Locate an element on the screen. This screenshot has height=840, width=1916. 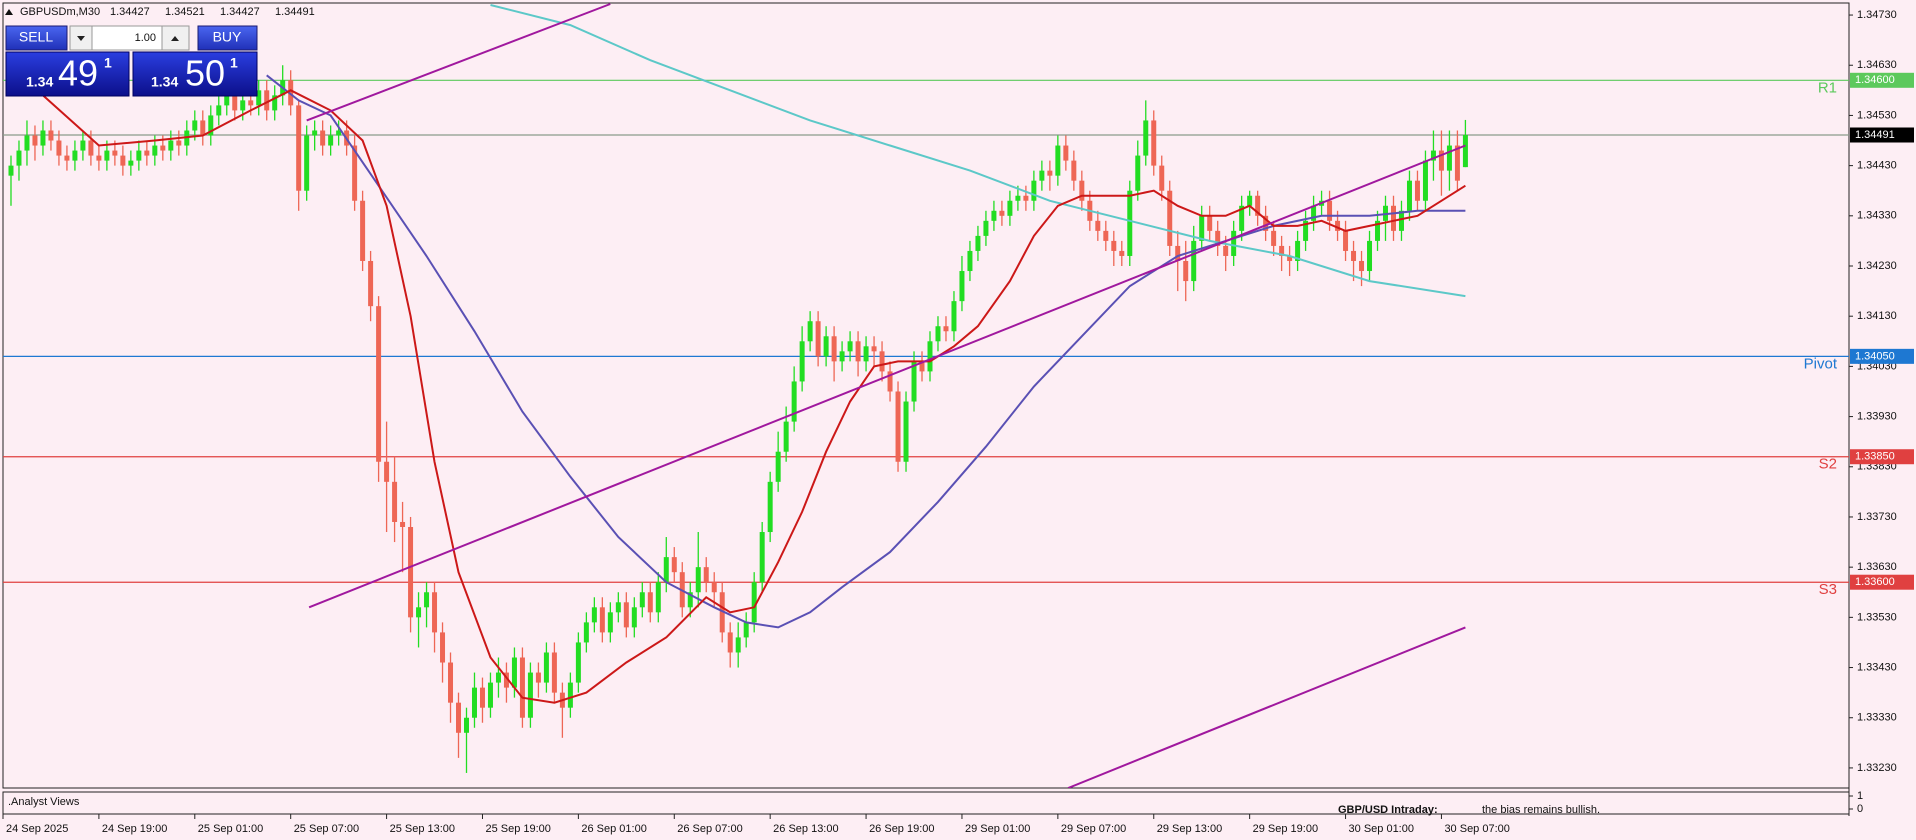
price-tag-label: 1.33600 is located at coordinates (1875, 582).